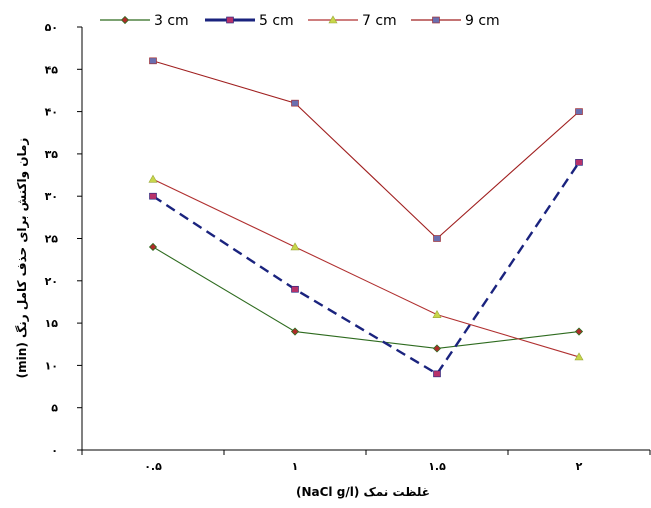 The height and width of the screenshot is (508, 651). Describe the element at coordinates (52, 323) in the screenshot. I see `y-tick-label: ۱۵` at that location.